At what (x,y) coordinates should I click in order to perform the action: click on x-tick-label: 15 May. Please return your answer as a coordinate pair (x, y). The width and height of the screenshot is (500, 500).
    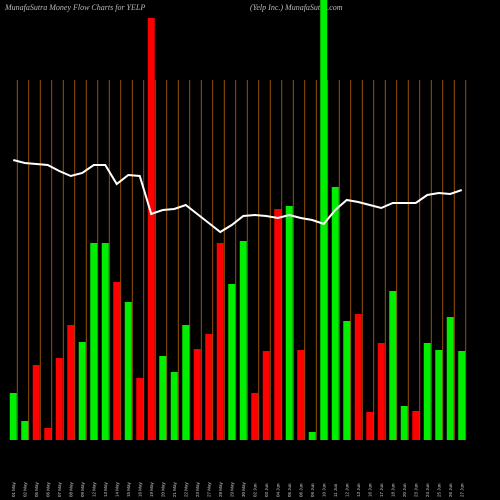
    Looking at the image, I should click on (128, 489).